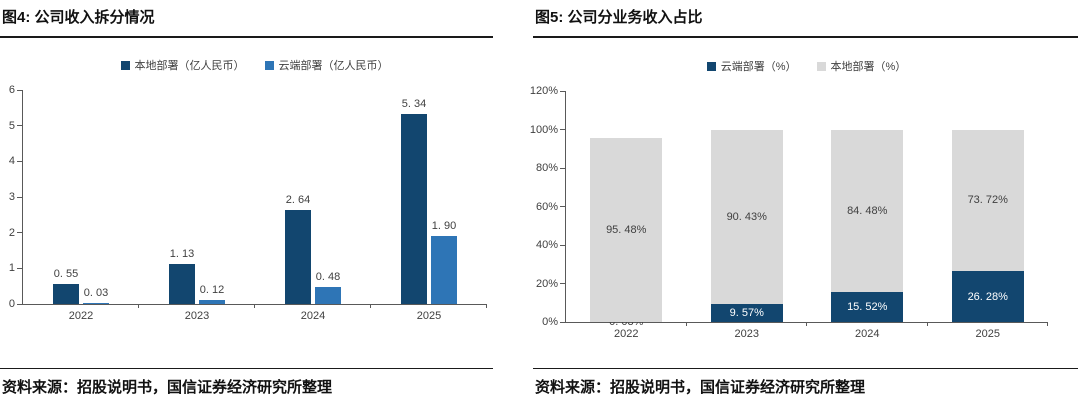 The height and width of the screenshot is (407, 1080). What do you see at coordinates (619, 17) in the screenshot?
I see `figure5-title: 图5: 公司分业务收入占比` at bounding box center [619, 17].